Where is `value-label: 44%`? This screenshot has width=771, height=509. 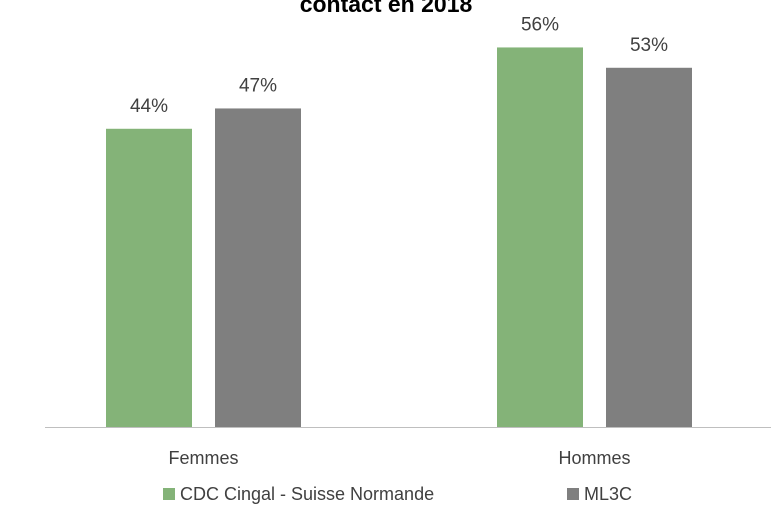
value-label: 44% is located at coordinates (149, 106).